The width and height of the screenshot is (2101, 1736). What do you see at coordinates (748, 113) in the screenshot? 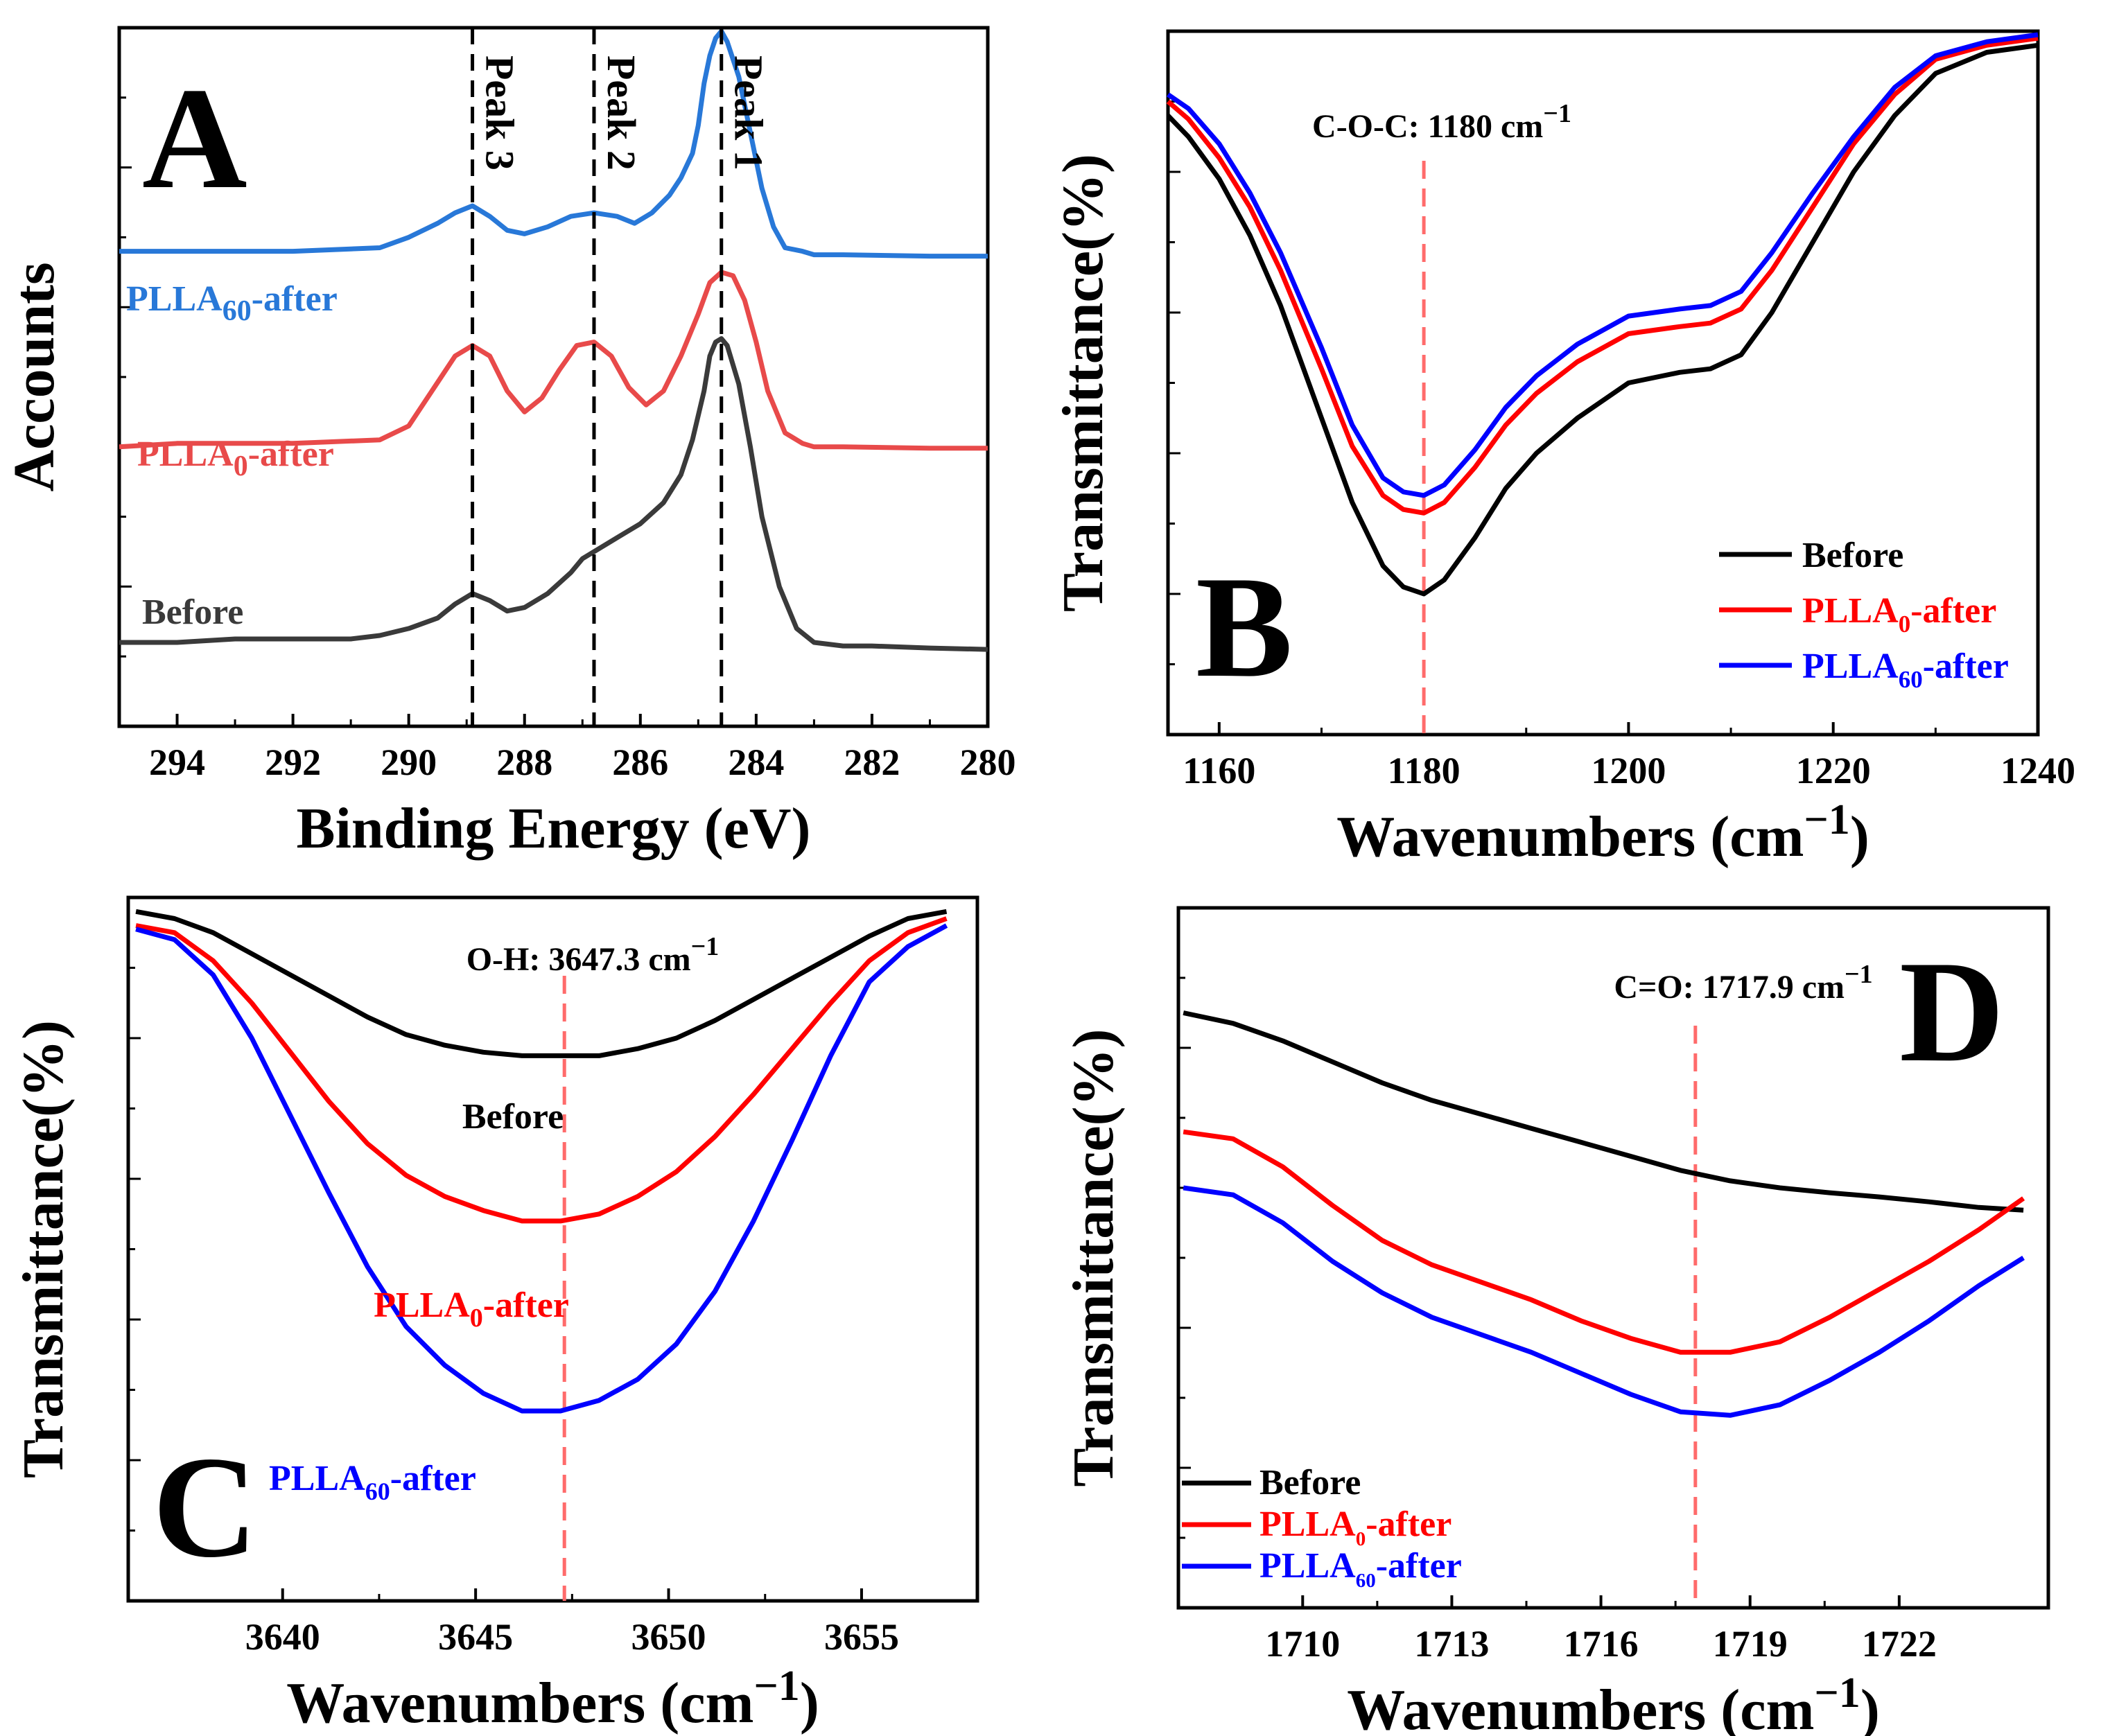
I see `peak-label: Peak 1` at bounding box center [748, 113].